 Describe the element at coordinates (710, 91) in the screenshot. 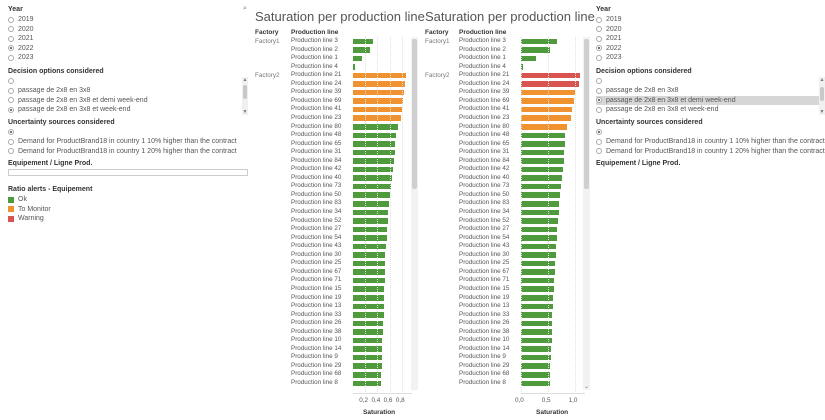

I see `decision-right-option: passage de 2x8 en 3x8` at that location.